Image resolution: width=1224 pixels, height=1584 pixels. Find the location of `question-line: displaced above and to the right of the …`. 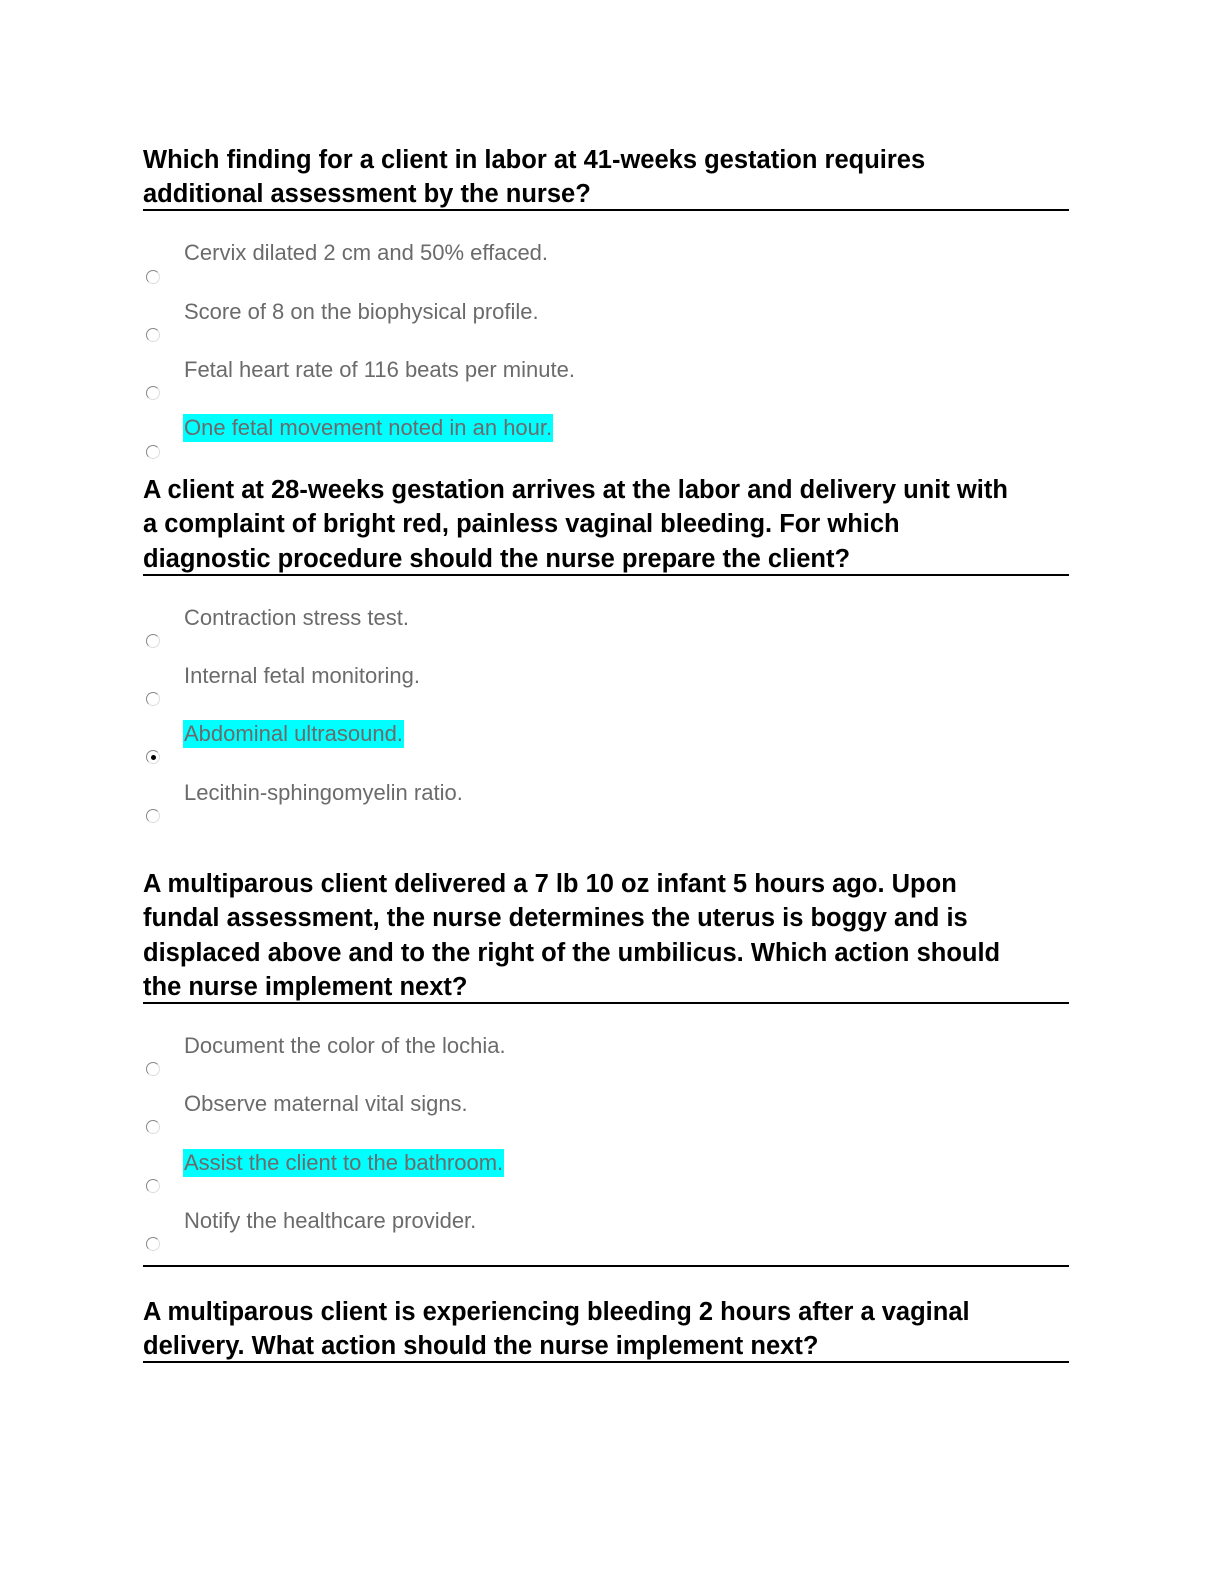

question-line: displaced above and to the right of the … is located at coordinates (572, 952).